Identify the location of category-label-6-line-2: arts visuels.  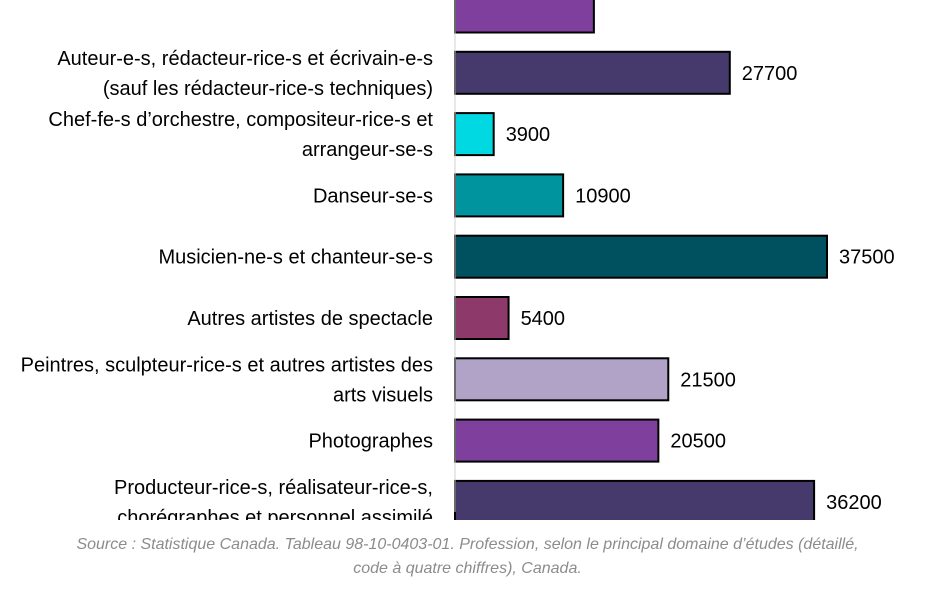
(383, 395).